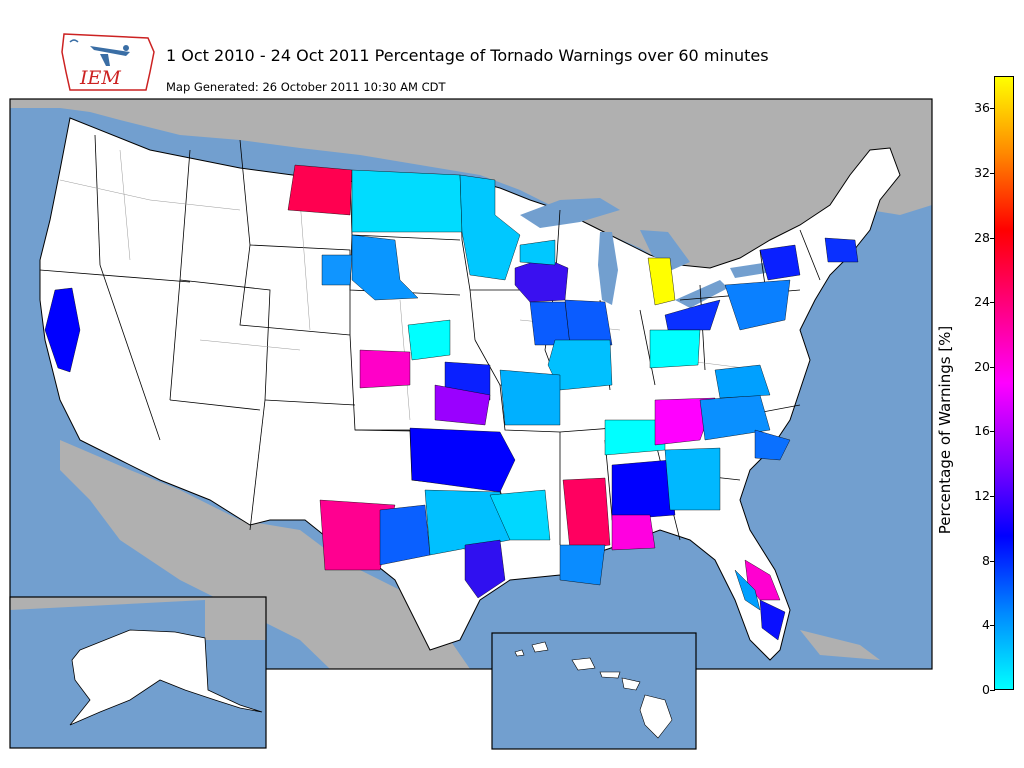 This screenshot has width=1024, height=768. What do you see at coordinates (385, 369) in the screenshot?
I see `region-ks-w` at bounding box center [385, 369].